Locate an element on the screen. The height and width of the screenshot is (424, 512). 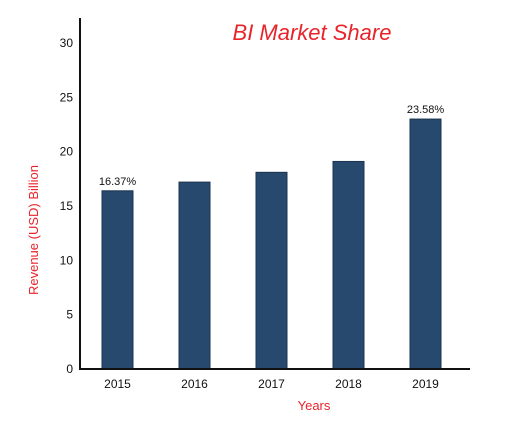
x-tick-label: 2016 is located at coordinates (194, 384).